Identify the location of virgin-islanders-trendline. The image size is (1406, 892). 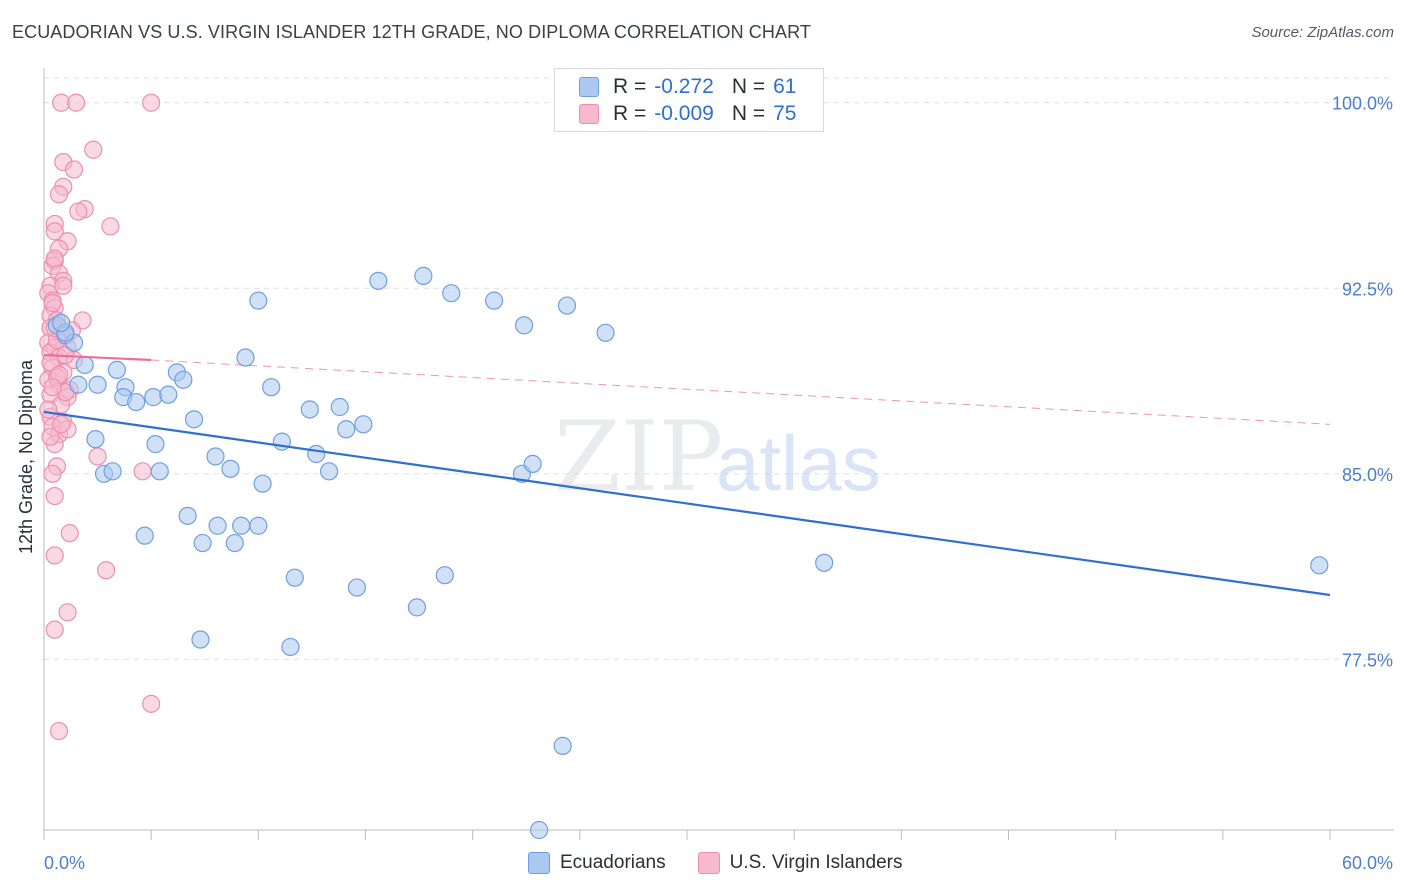
(97, 357).